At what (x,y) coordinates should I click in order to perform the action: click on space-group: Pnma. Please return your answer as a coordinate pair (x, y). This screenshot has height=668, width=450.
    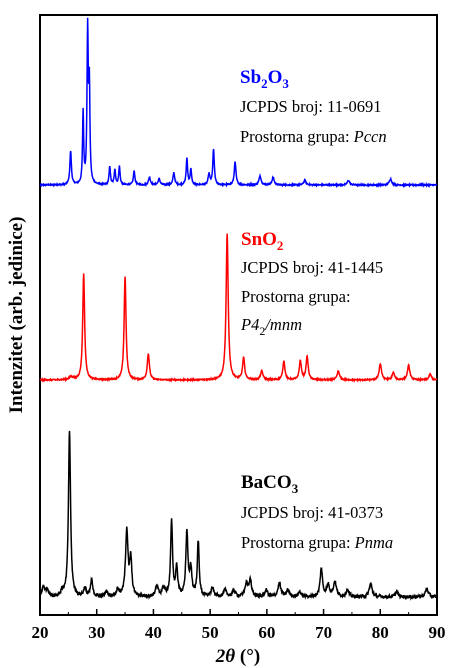
    Looking at the image, I should click on (374, 542).